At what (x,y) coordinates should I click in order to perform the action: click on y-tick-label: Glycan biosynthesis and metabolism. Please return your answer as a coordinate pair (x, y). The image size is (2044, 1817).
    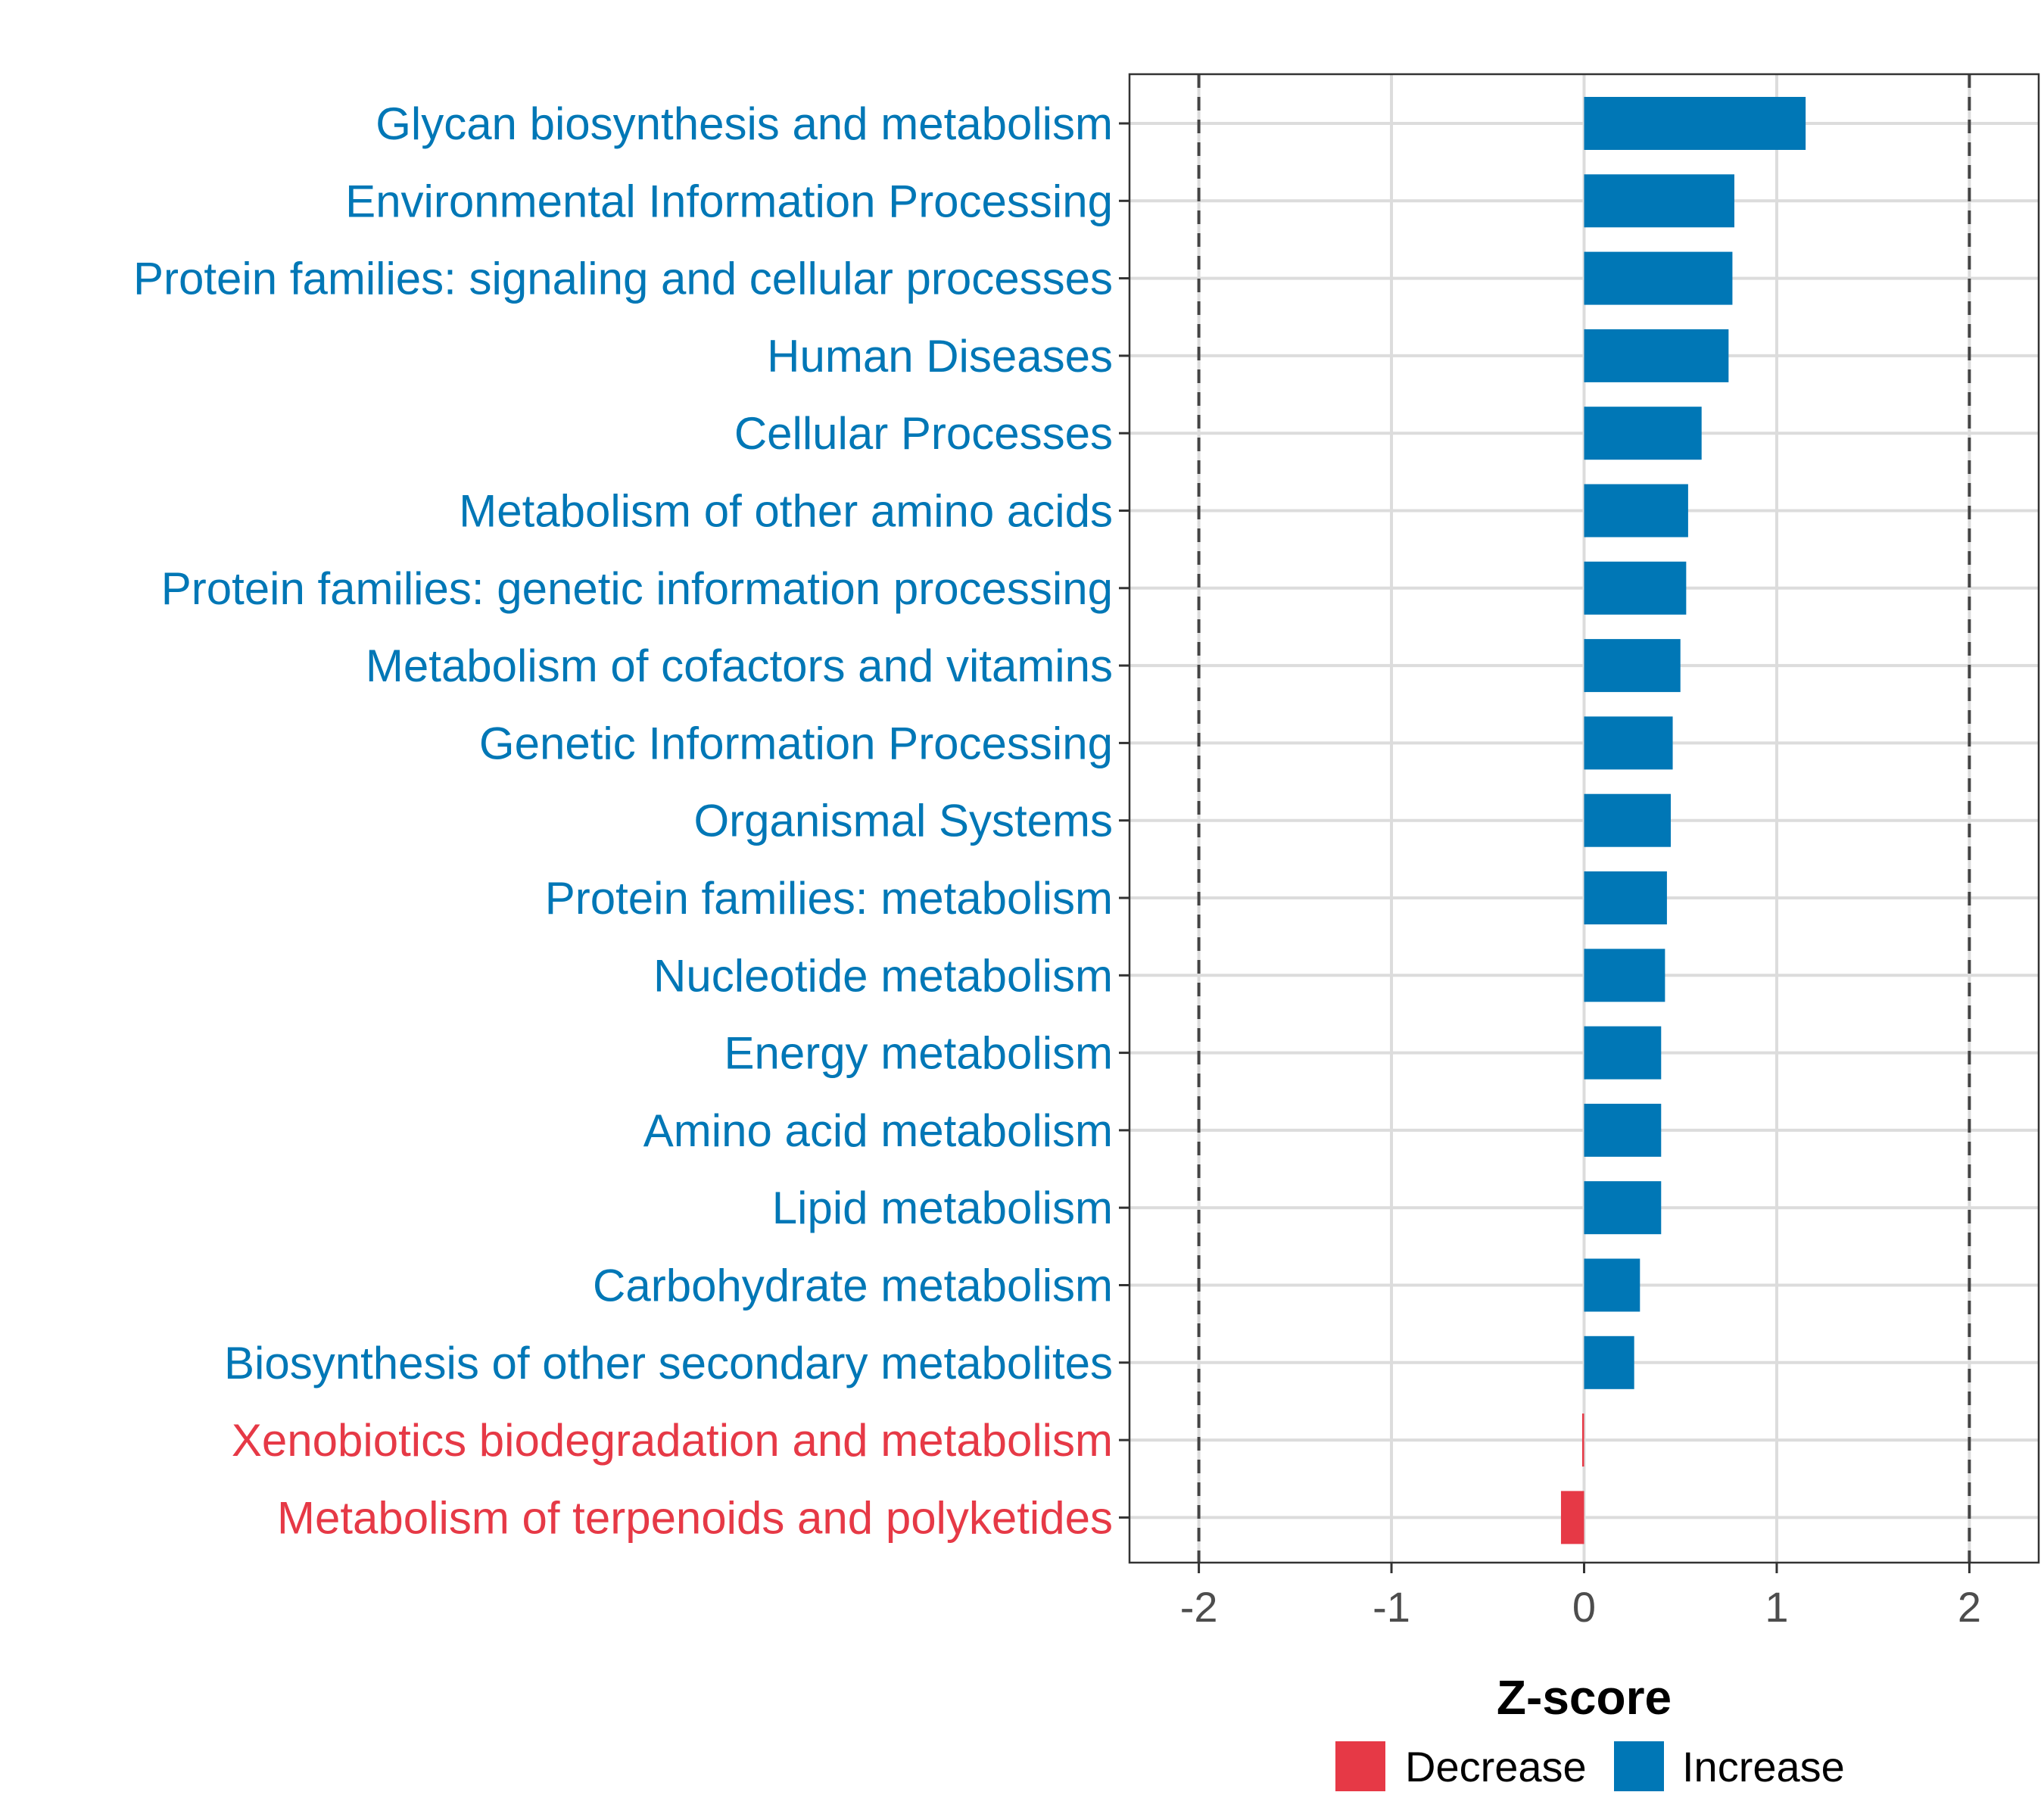
    Looking at the image, I should click on (744, 123).